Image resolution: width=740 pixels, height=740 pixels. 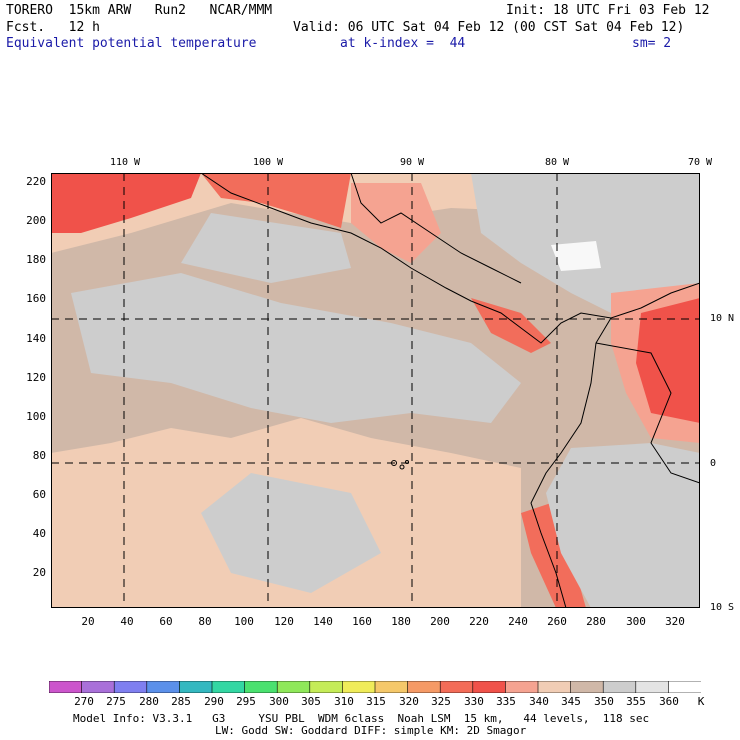 I want to click on x-tick: 200, so click(x=440, y=621).